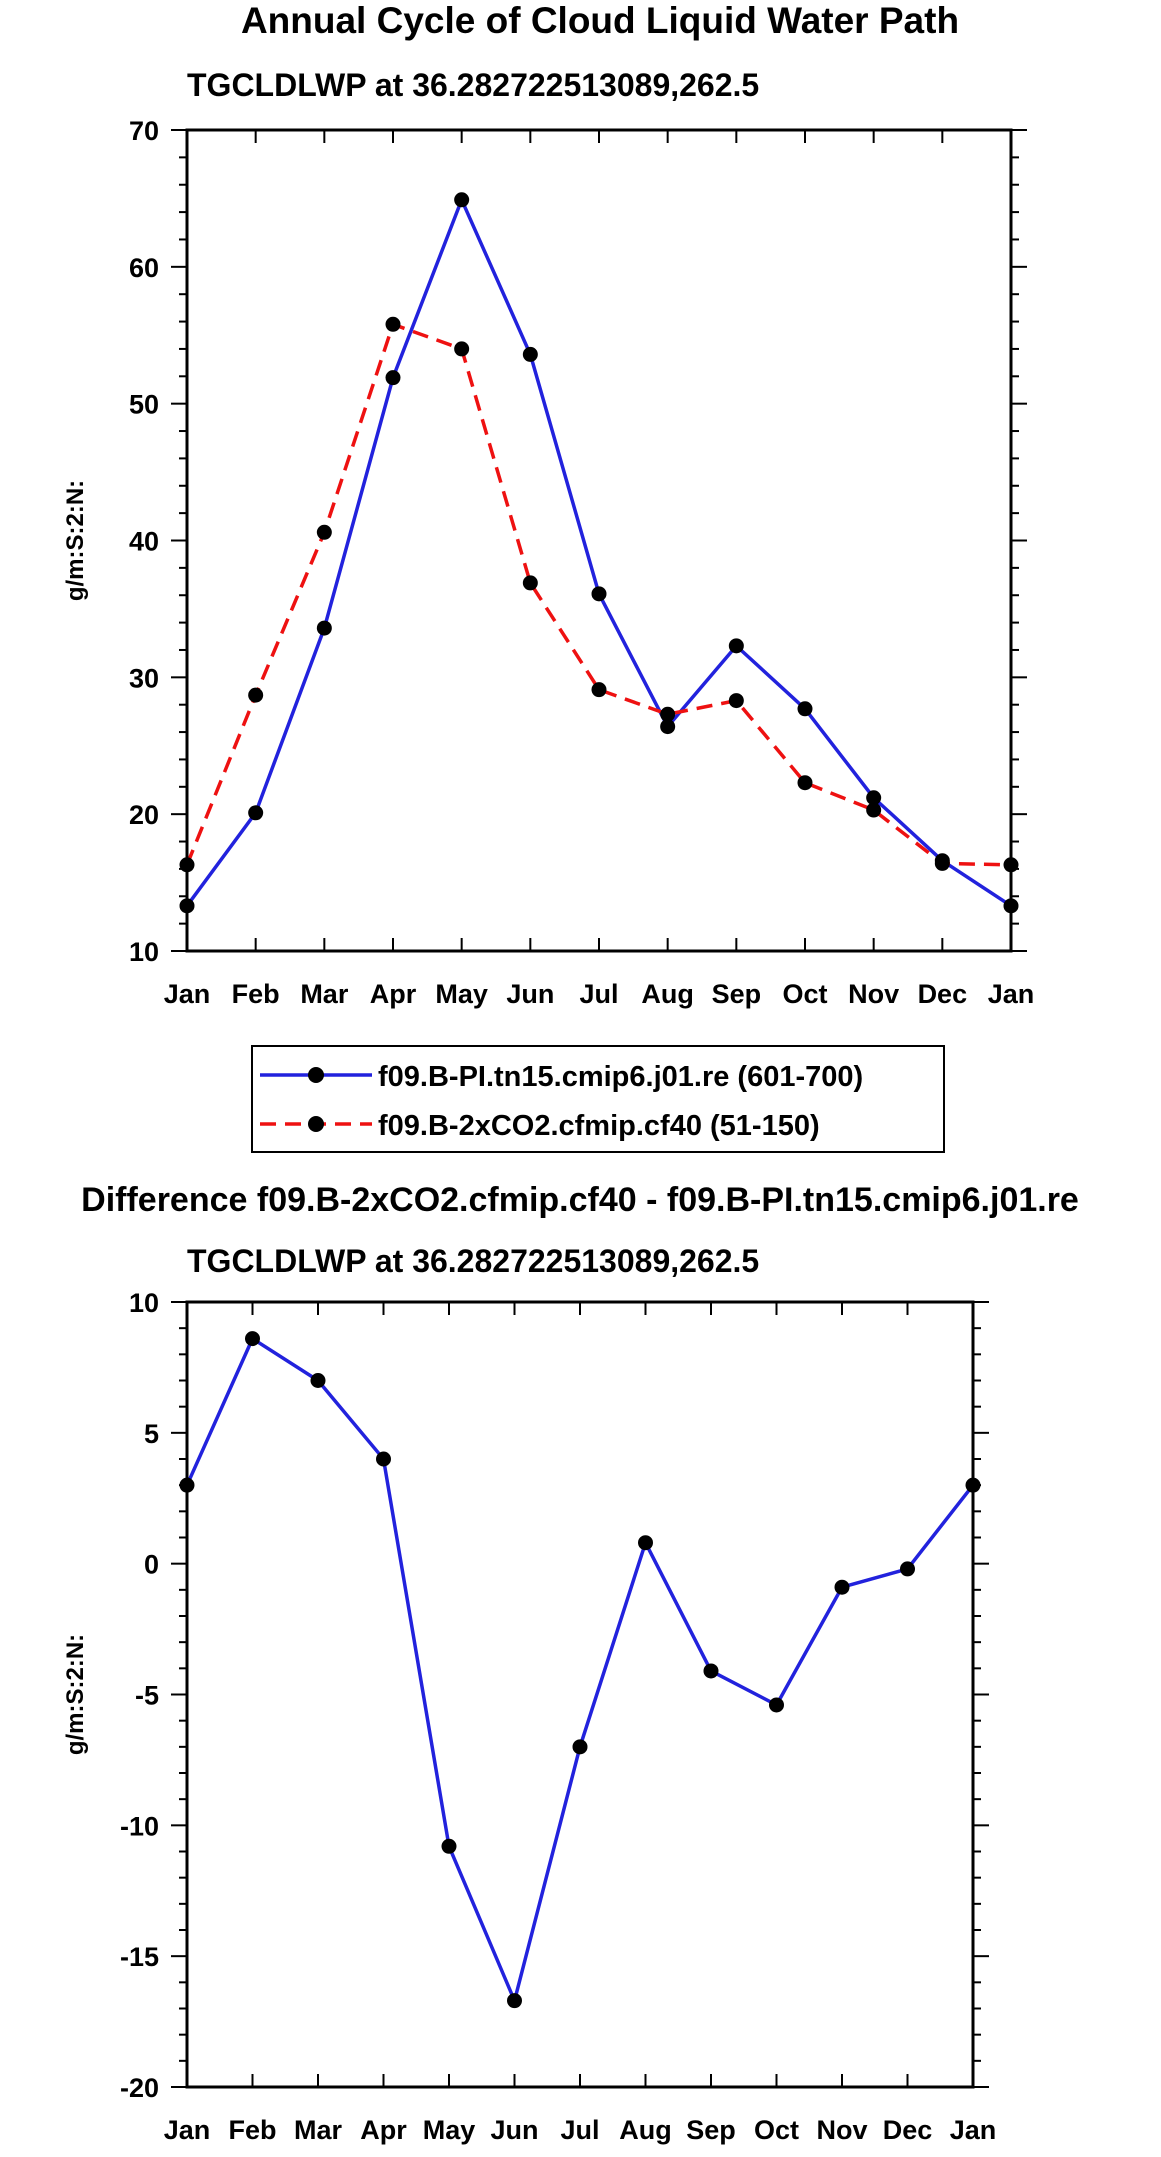 Image resolution: width=1161 pixels, height=2157 pixels. I want to click on chart1-x-tick-label: Oct, so click(804, 994).